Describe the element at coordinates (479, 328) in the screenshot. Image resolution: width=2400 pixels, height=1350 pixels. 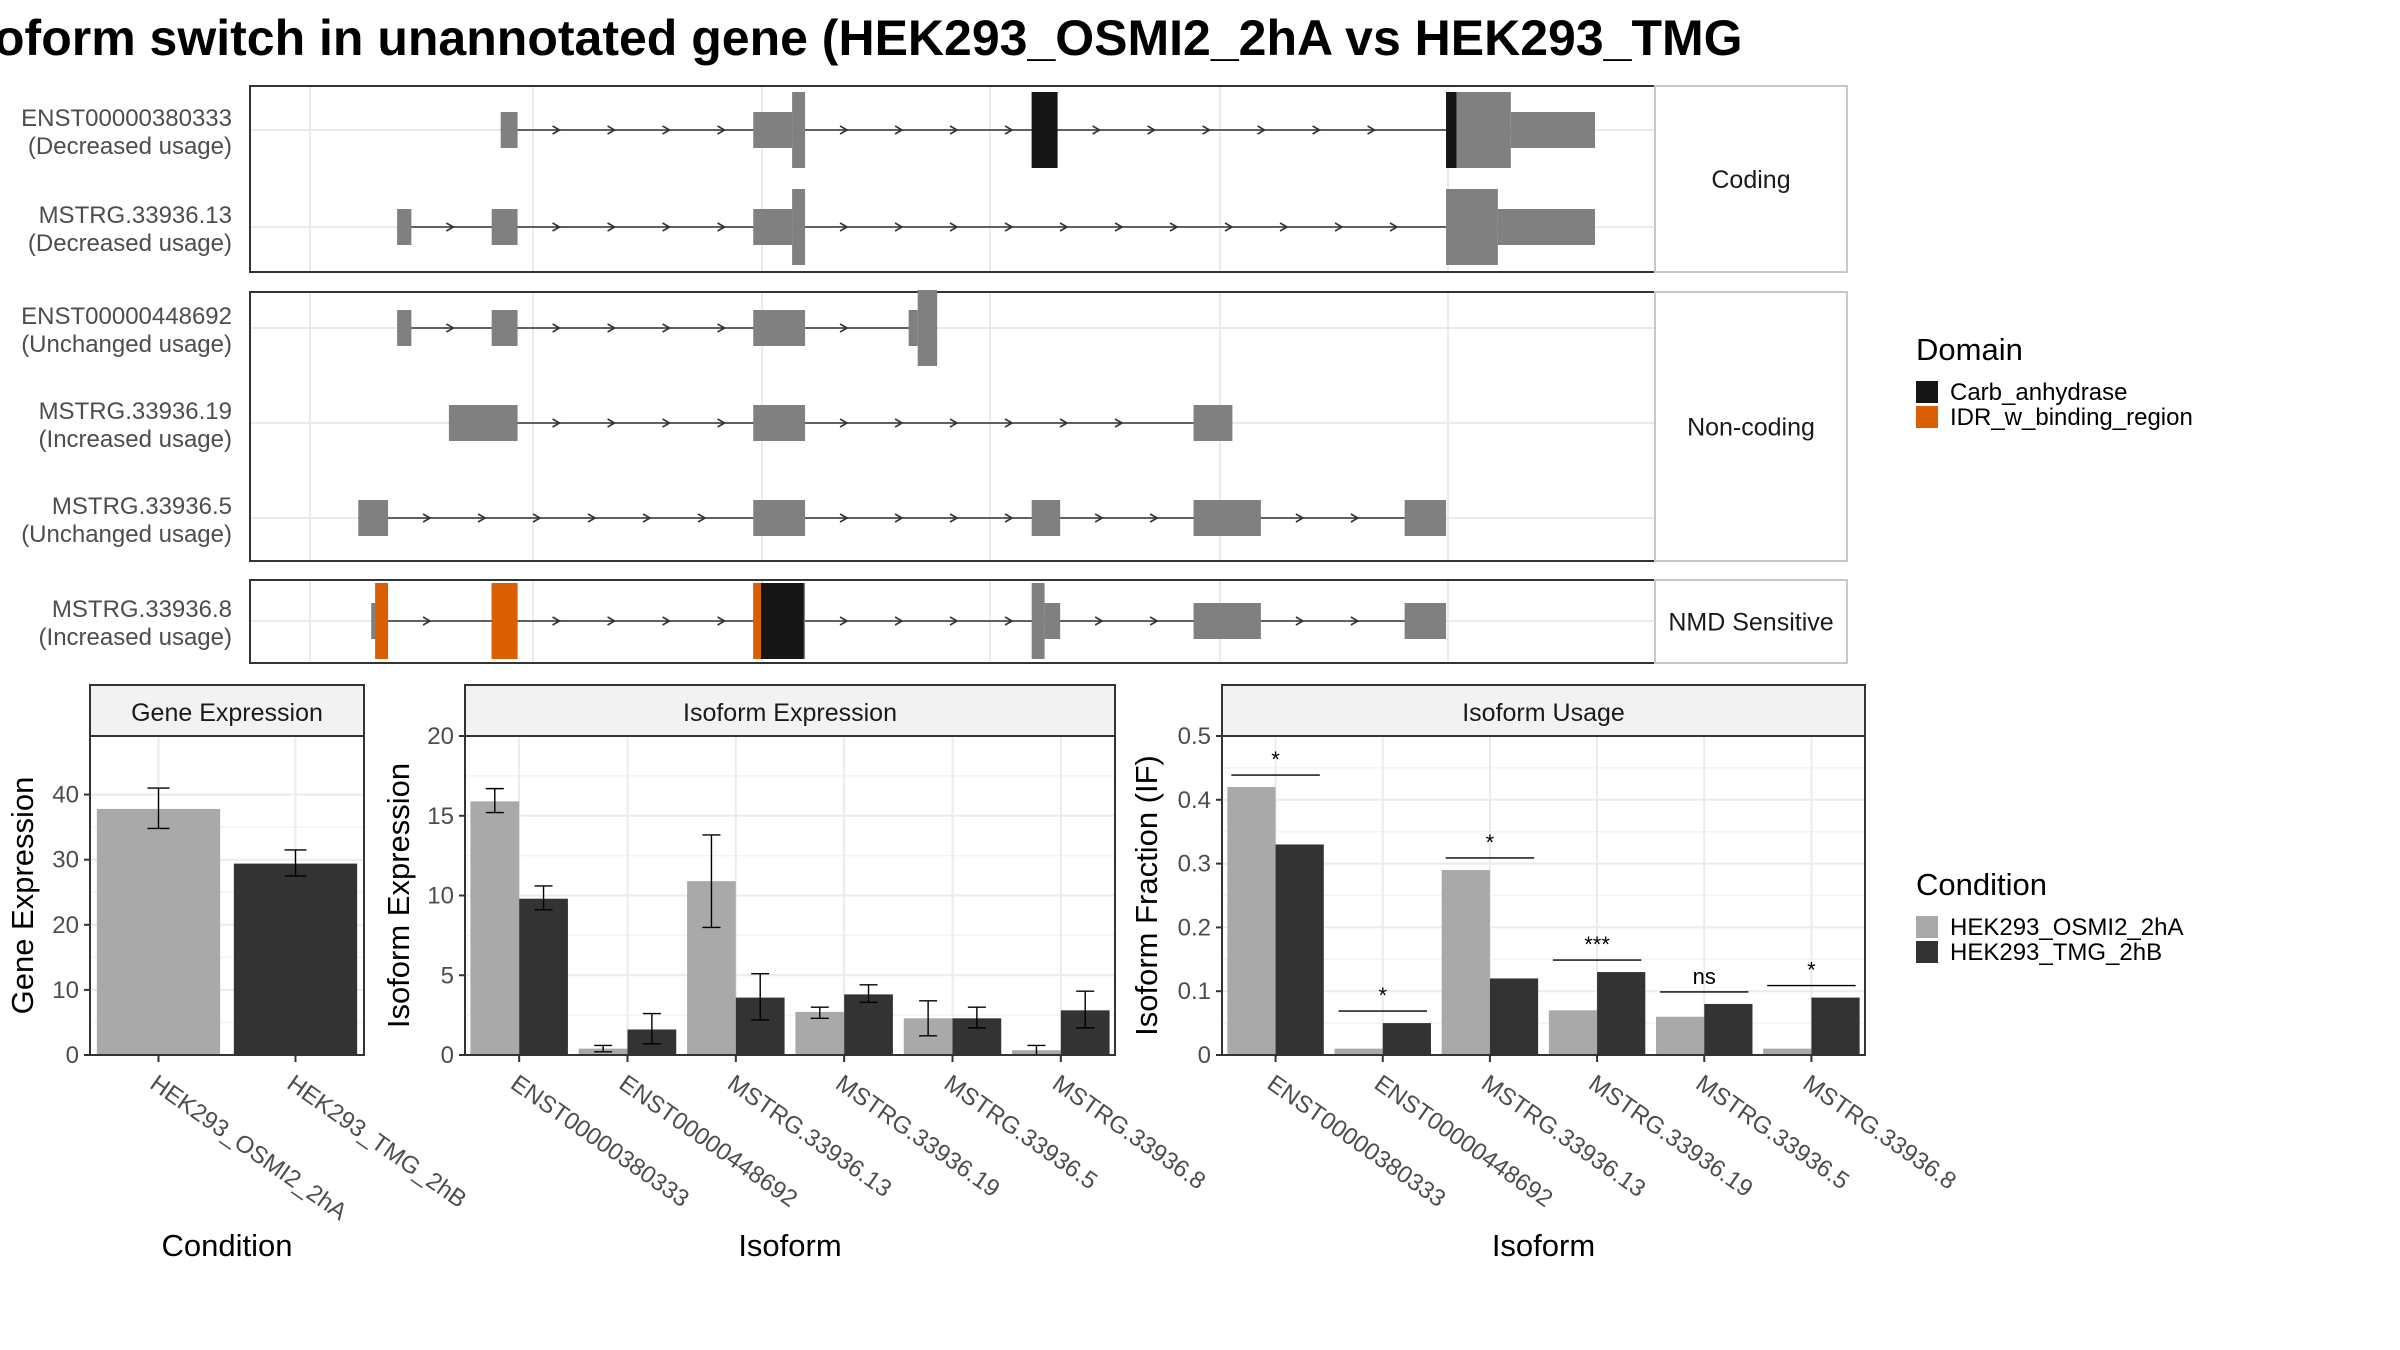
I see `transcript-track: ENST00000448692(Unchanged usage)` at that location.